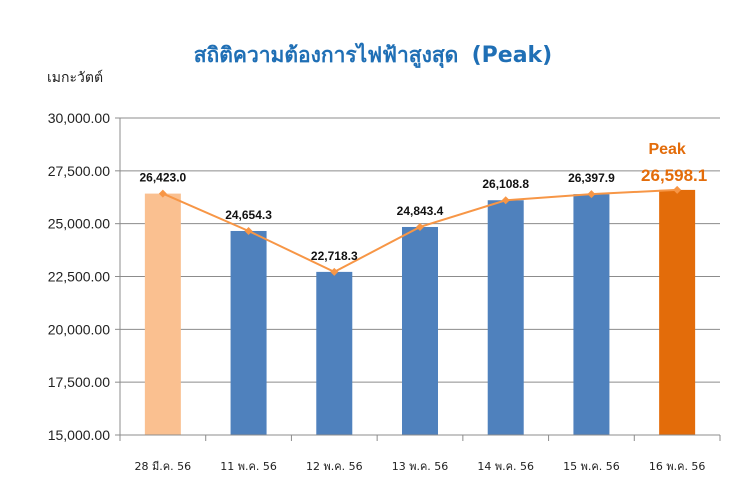 The image size is (747, 495). I want to click on line-series, so click(420, 230).